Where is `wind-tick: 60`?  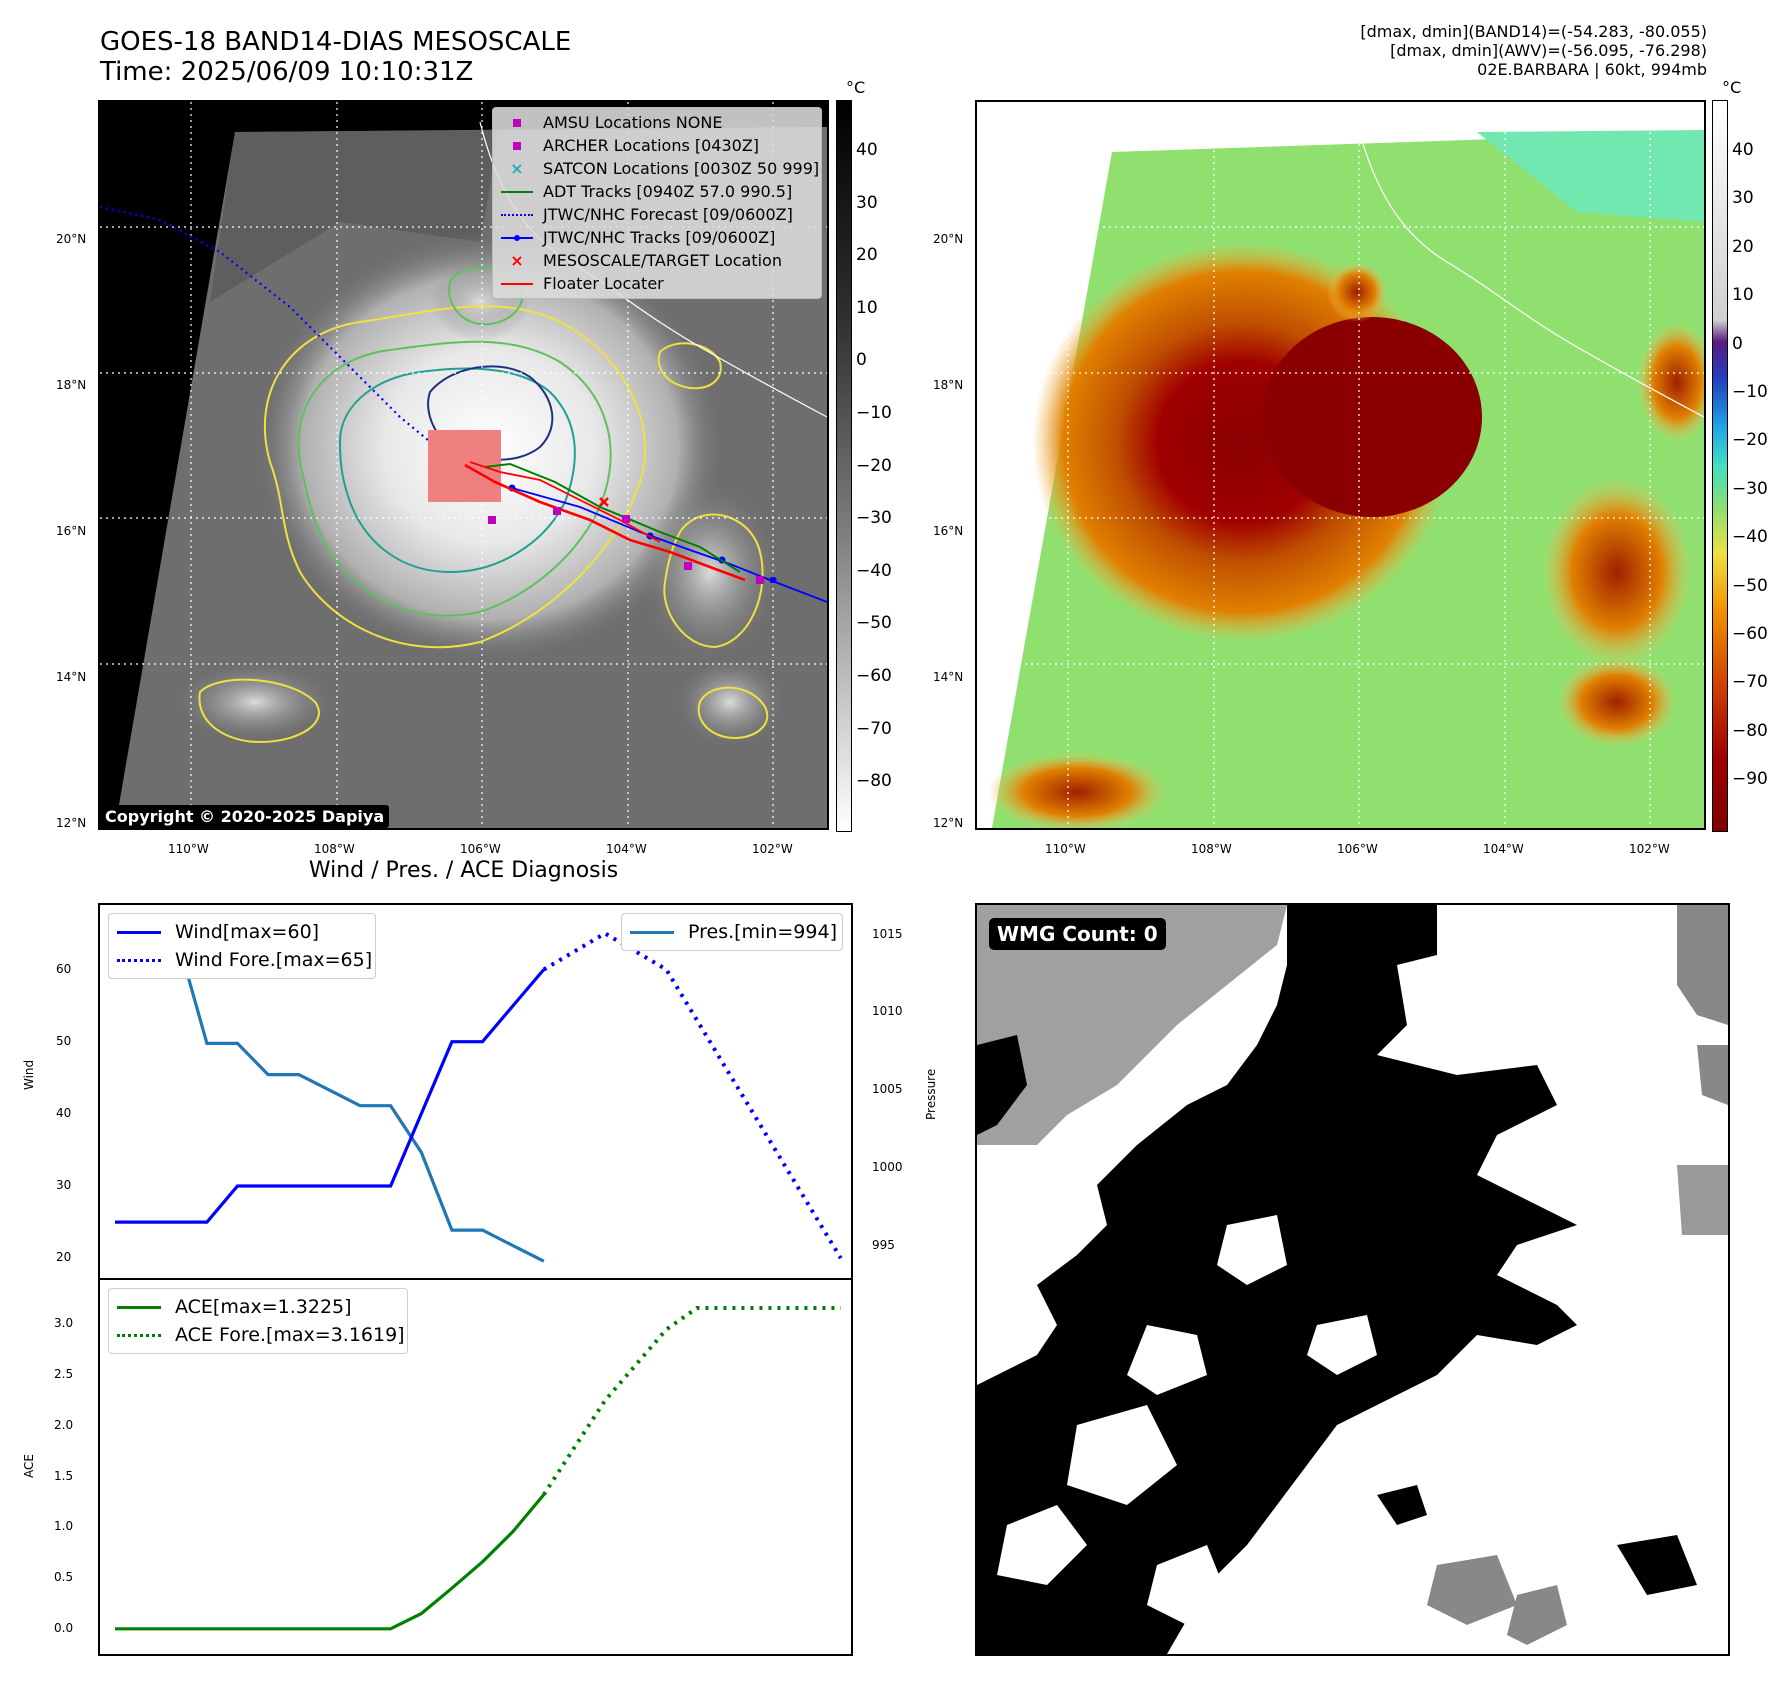 wind-tick: 60 is located at coordinates (64, 968).